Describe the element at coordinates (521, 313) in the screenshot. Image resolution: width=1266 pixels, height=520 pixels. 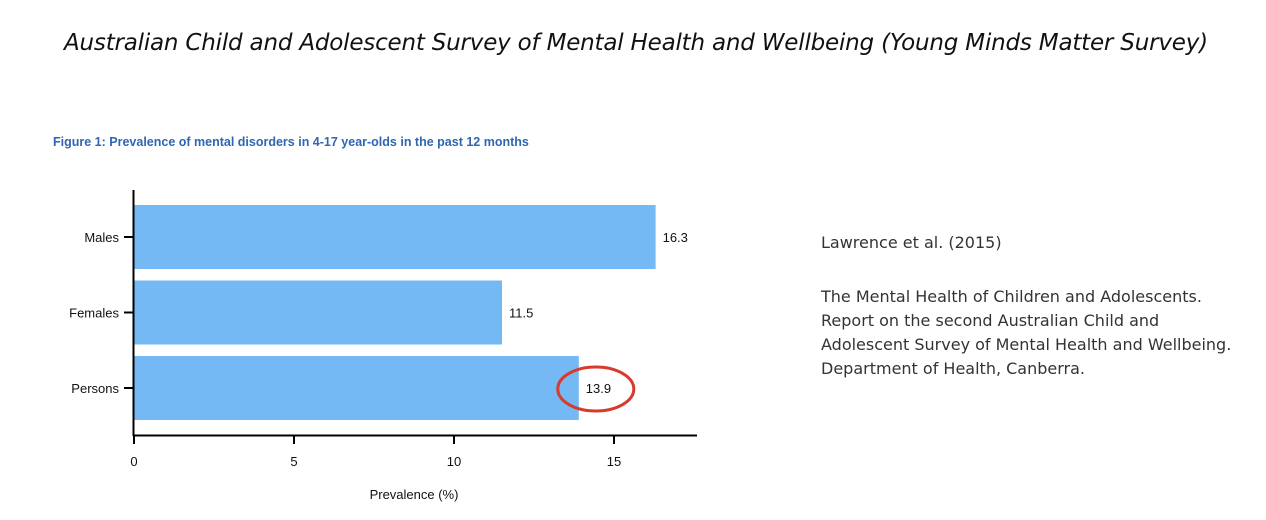
I see `value-label-females: 11.5` at that location.